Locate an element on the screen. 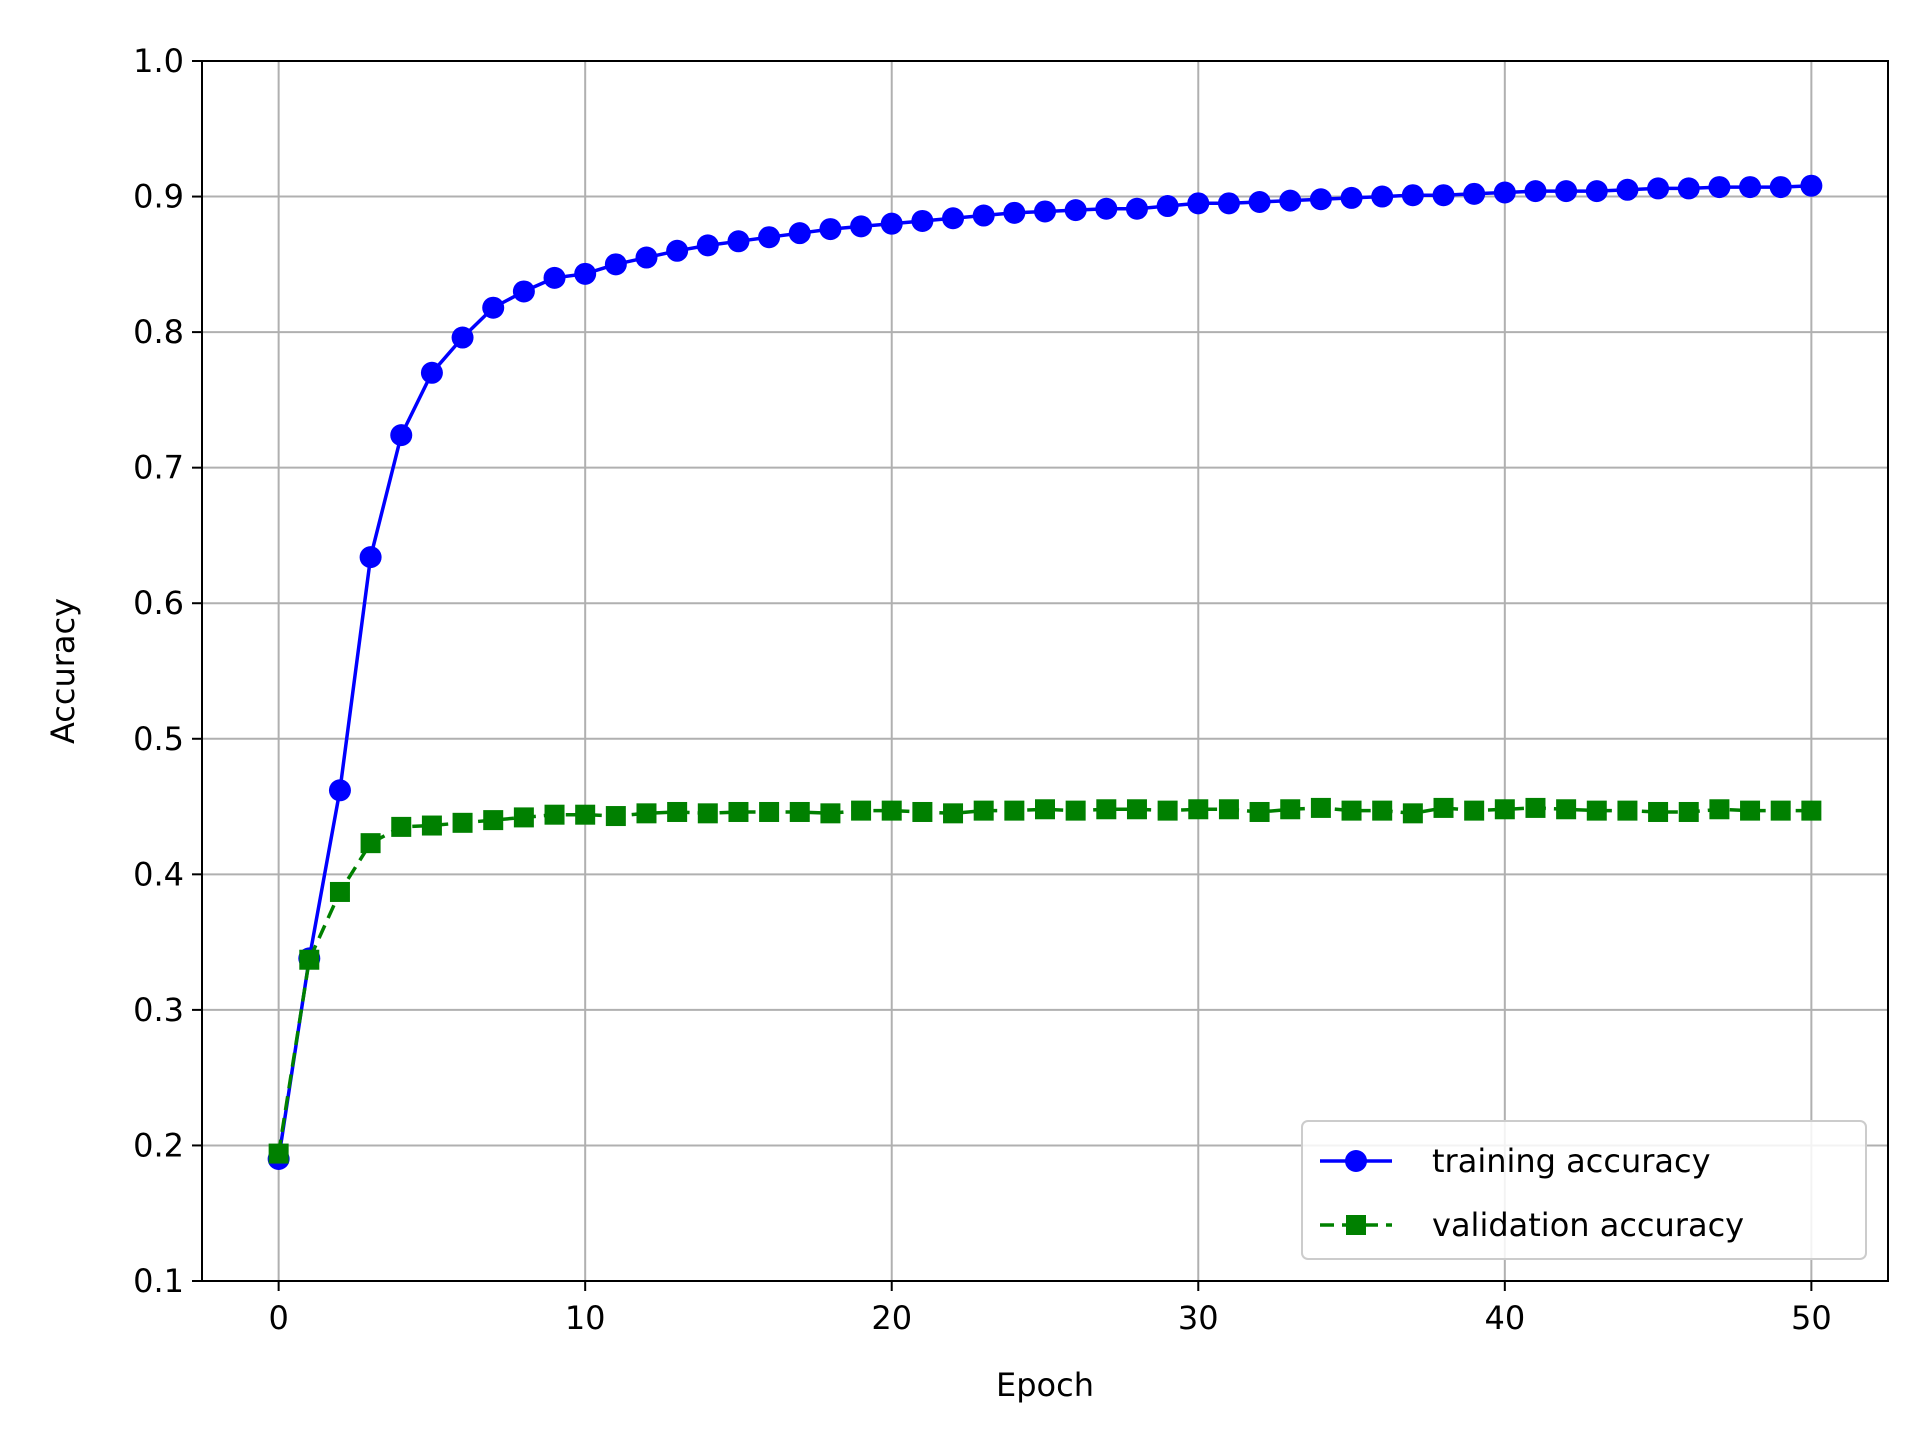 The height and width of the screenshot is (1445, 1920). y-tick-label: 1.0 is located at coordinates (158, 61).